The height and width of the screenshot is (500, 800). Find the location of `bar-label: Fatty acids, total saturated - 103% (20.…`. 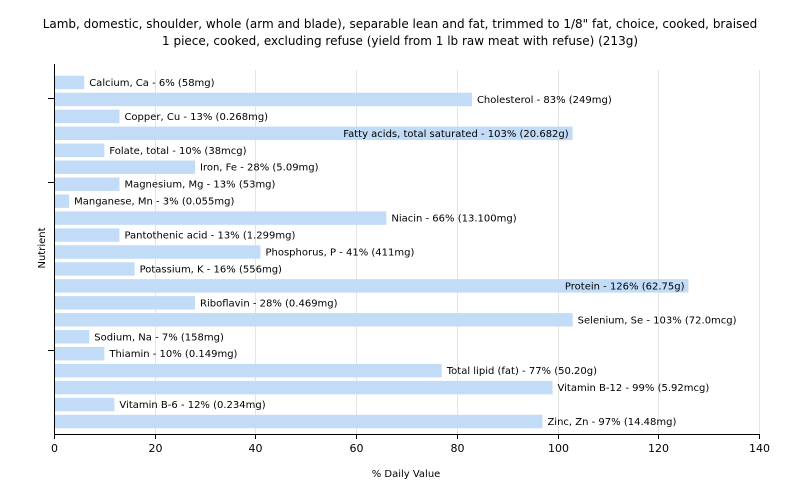

bar-label: Fatty acids, total saturated - 103% (20.… is located at coordinates (455, 134).